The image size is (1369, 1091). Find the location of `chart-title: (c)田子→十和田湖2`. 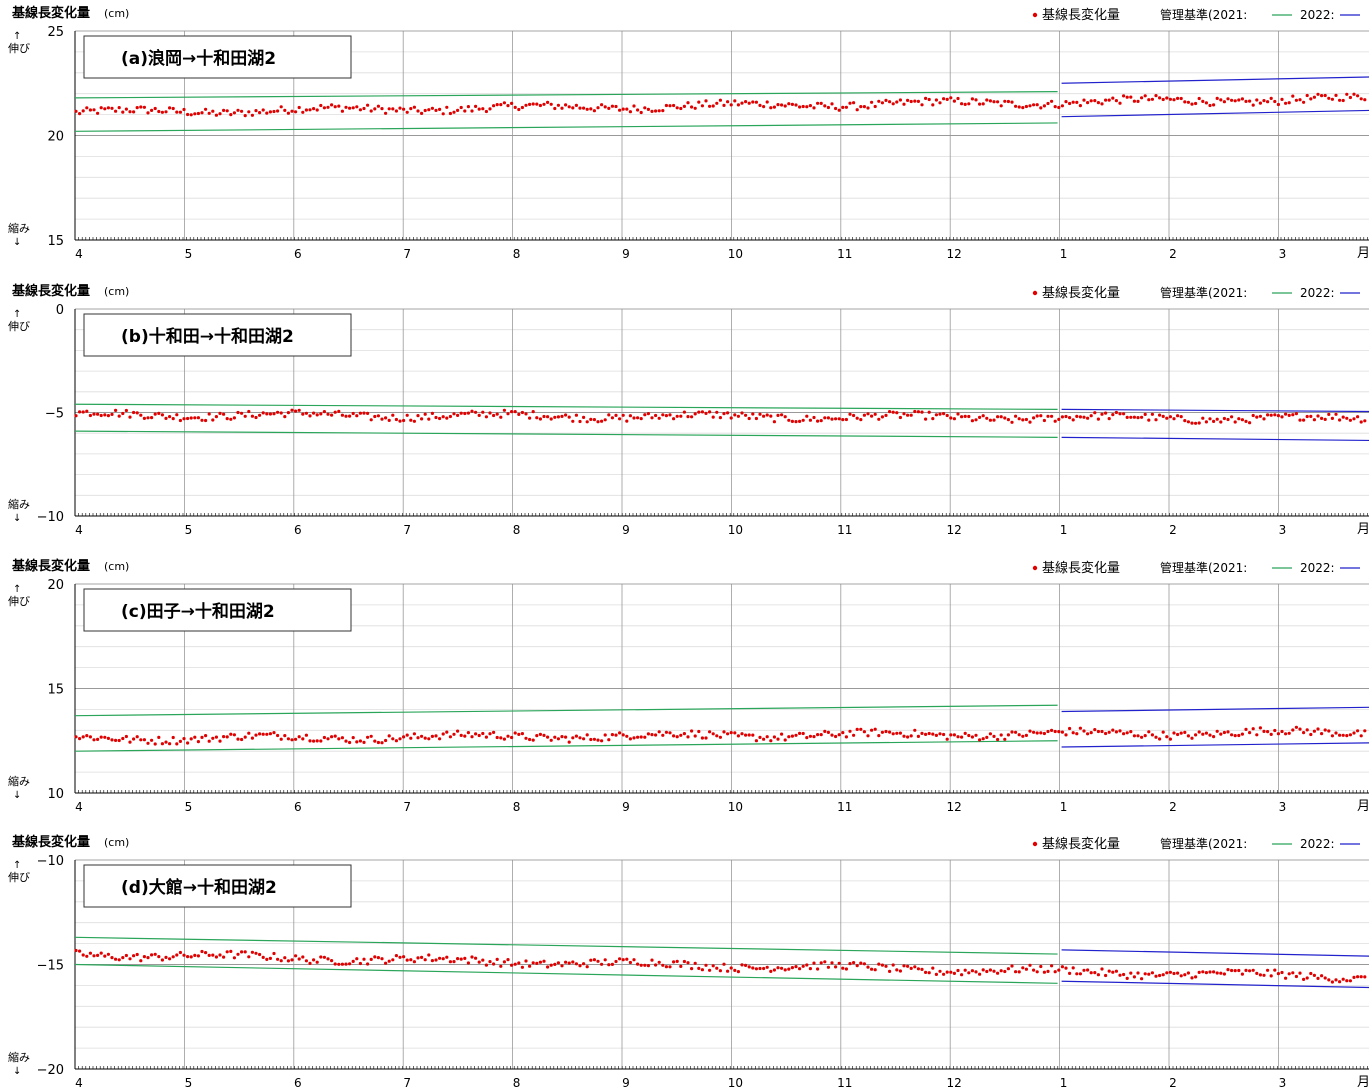

chart-title: (c)田子→十和田湖2 is located at coordinates (198, 611).